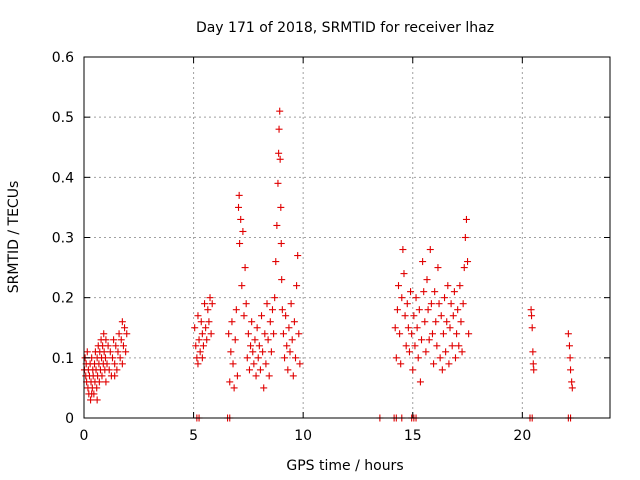 The height and width of the screenshot is (480, 640). What do you see at coordinates (63, 239) in the screenshot?
I see `y-tick-label: 0.3` at bounding box center [63, 239].